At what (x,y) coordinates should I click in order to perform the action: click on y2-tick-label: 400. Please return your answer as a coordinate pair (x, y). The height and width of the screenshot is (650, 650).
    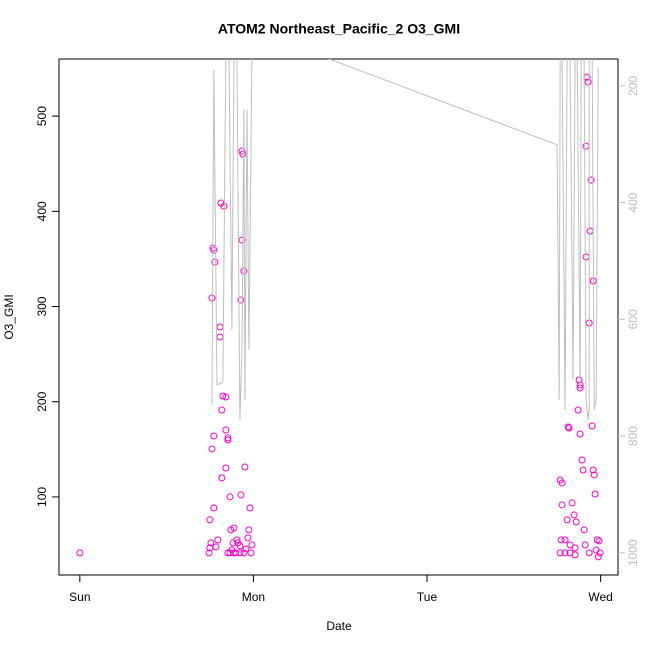
    Looking at the image, I should click on (633, 202).